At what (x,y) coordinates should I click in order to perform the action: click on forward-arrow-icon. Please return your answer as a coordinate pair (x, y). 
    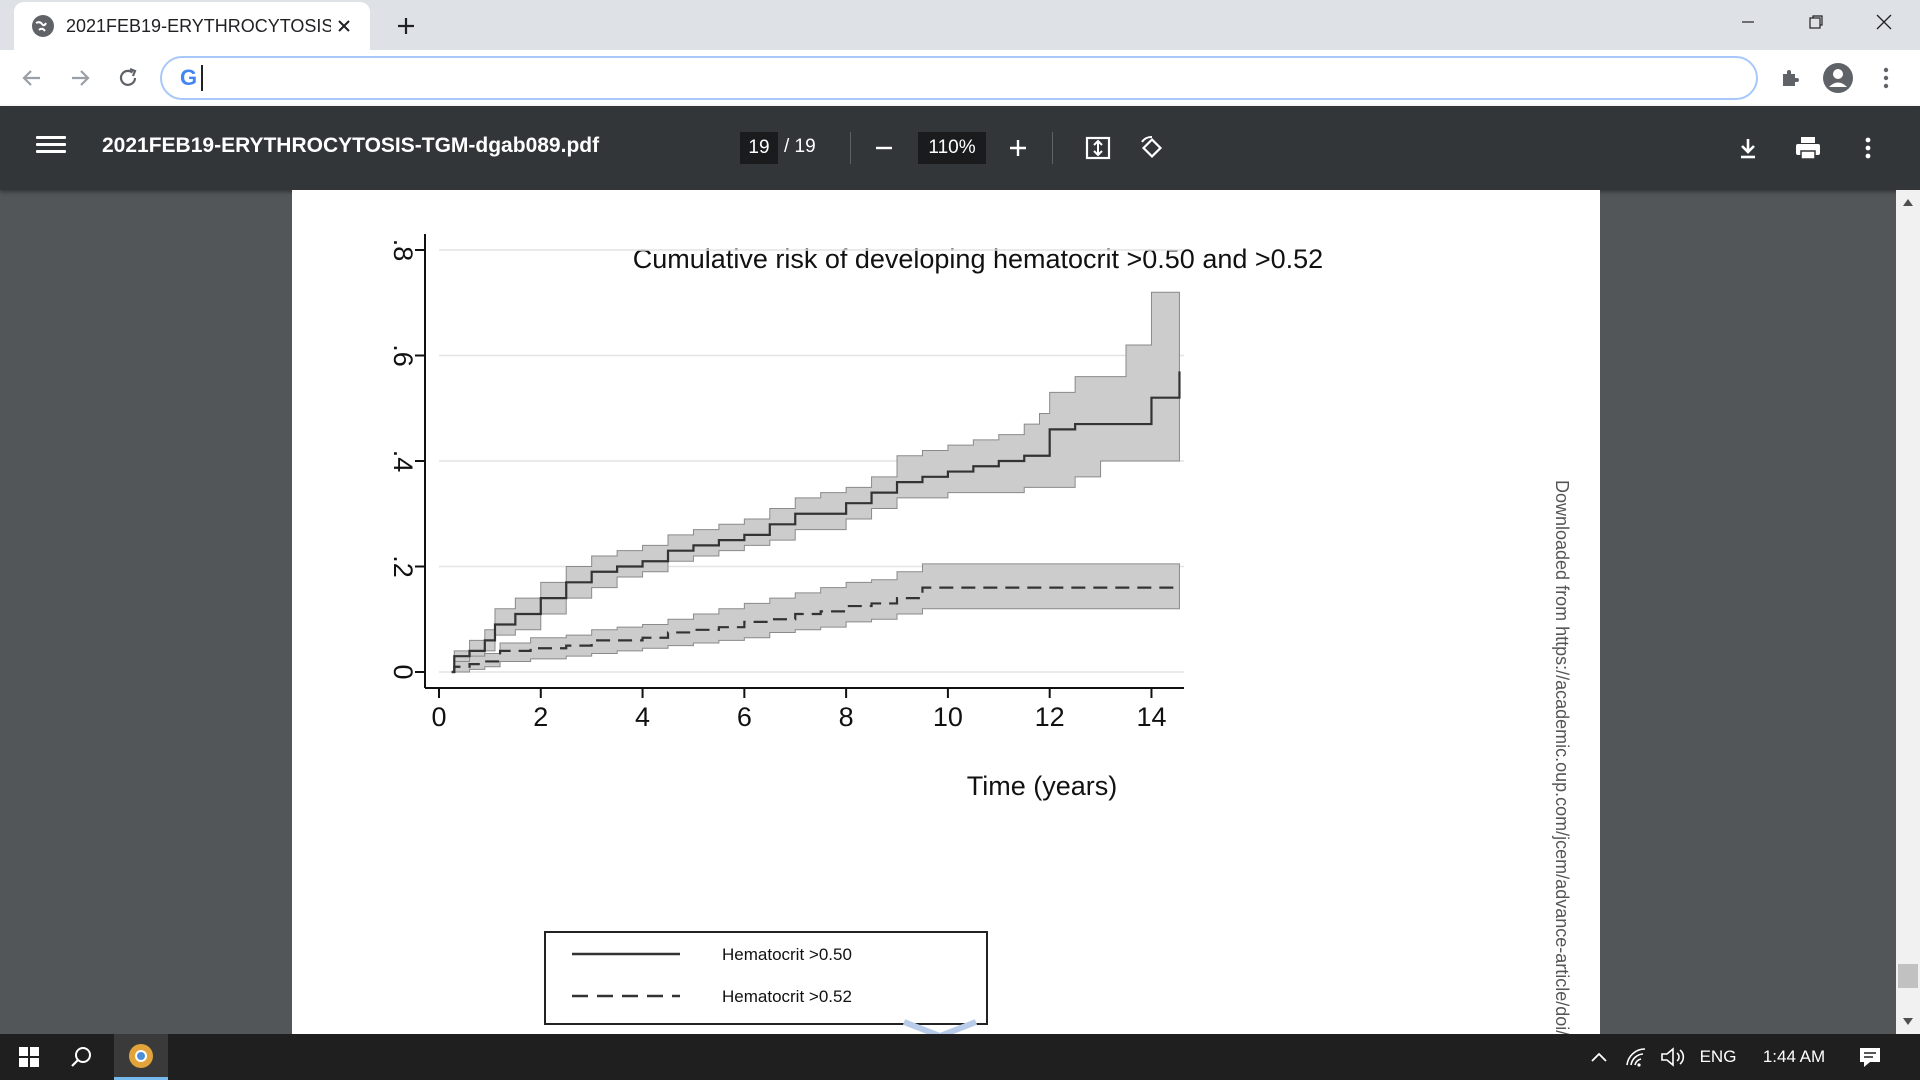
    Looking at the image, I should click on (80, 78).